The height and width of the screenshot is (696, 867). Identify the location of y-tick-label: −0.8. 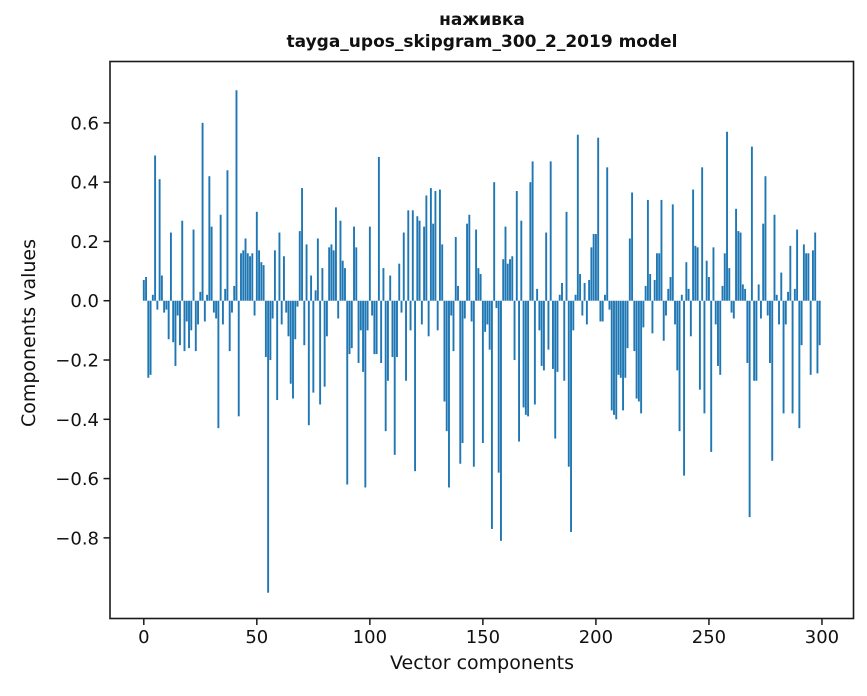
(77, 538).